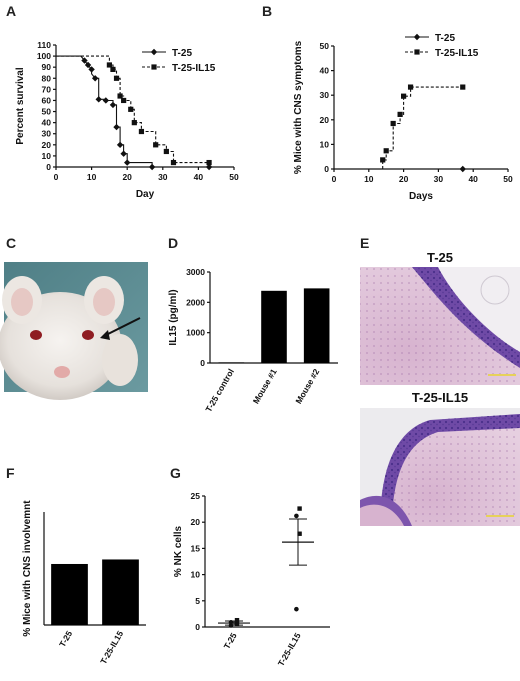 Image resolution: width=520 pixels, height=681 pixels. Describe the element at coordinates (163, 177) in the screenshot. I see `chart-A-x-tick-label: 30` at that location.